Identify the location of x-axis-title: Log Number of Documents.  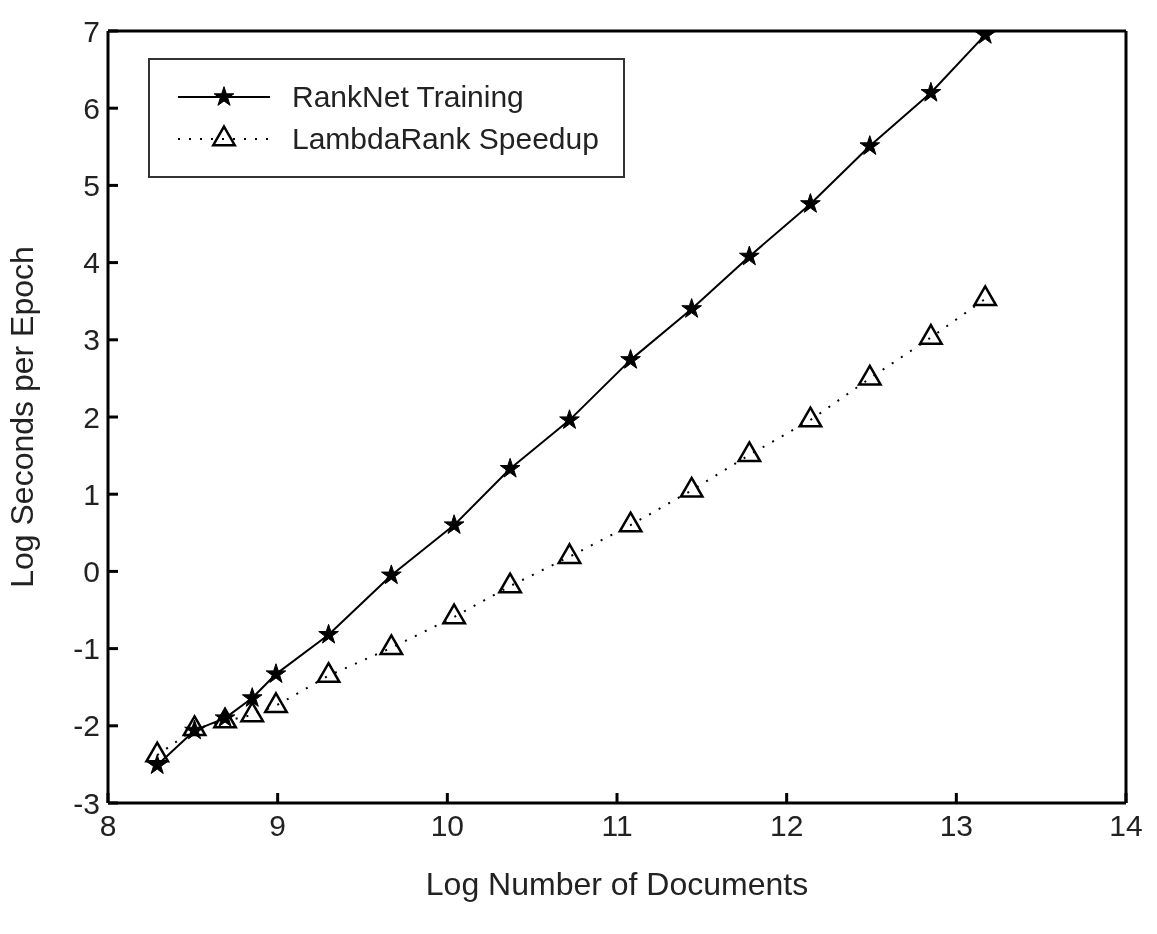
(617, 884).